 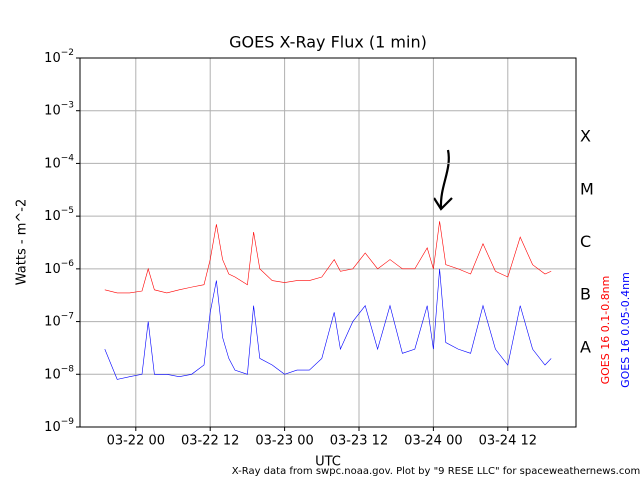 What do you see at coordinates (444, 179) in the screenshot?
I see `arrow` at bounding box center [444, 179].